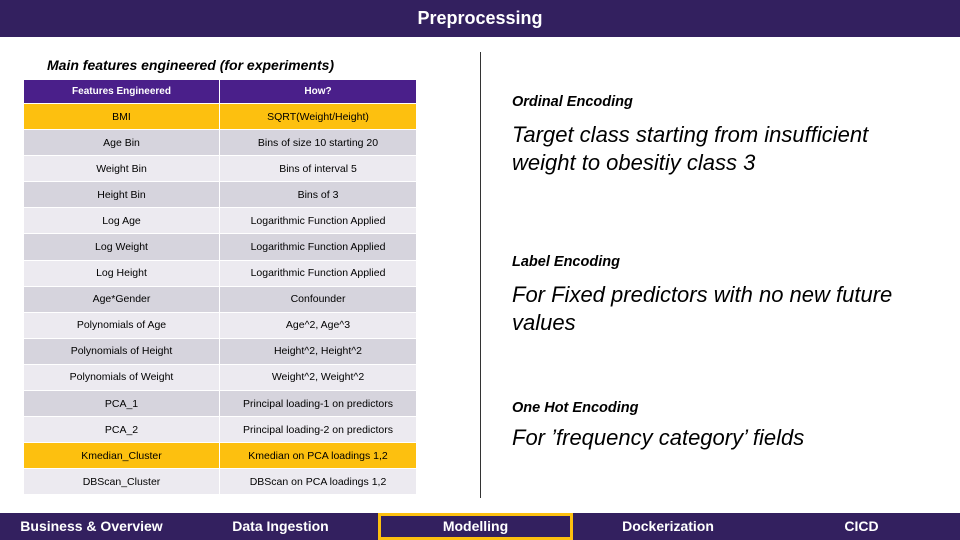 The height and width of the screenshot is (540, 960). I want to click on feature-cell: Log Age, so click(122, 221).